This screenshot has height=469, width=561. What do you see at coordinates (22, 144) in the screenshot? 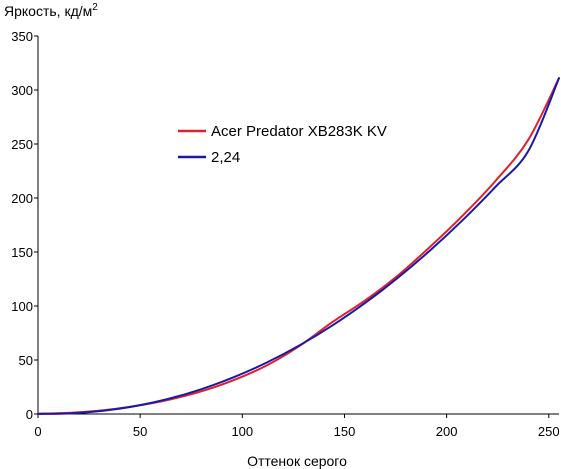
I see `y-tick-label: 250` at bounding box center [22, 144].